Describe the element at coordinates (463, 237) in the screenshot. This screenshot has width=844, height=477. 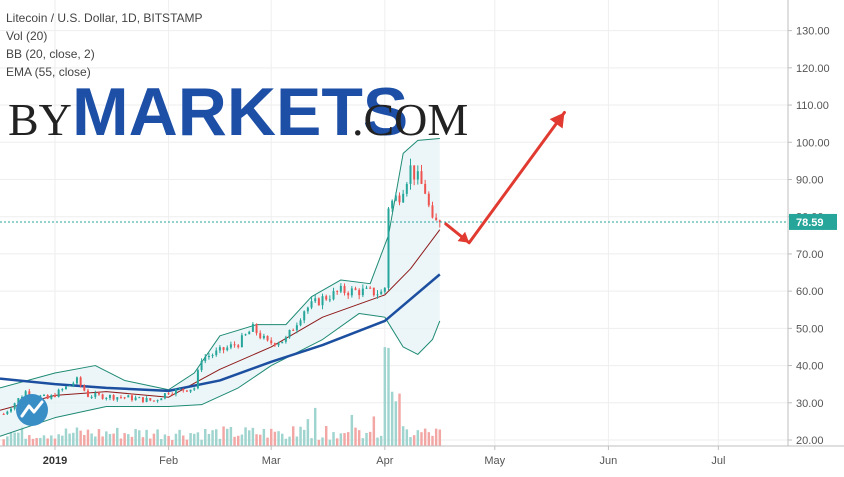
I see `forecast-arrow-head-down` at that location.